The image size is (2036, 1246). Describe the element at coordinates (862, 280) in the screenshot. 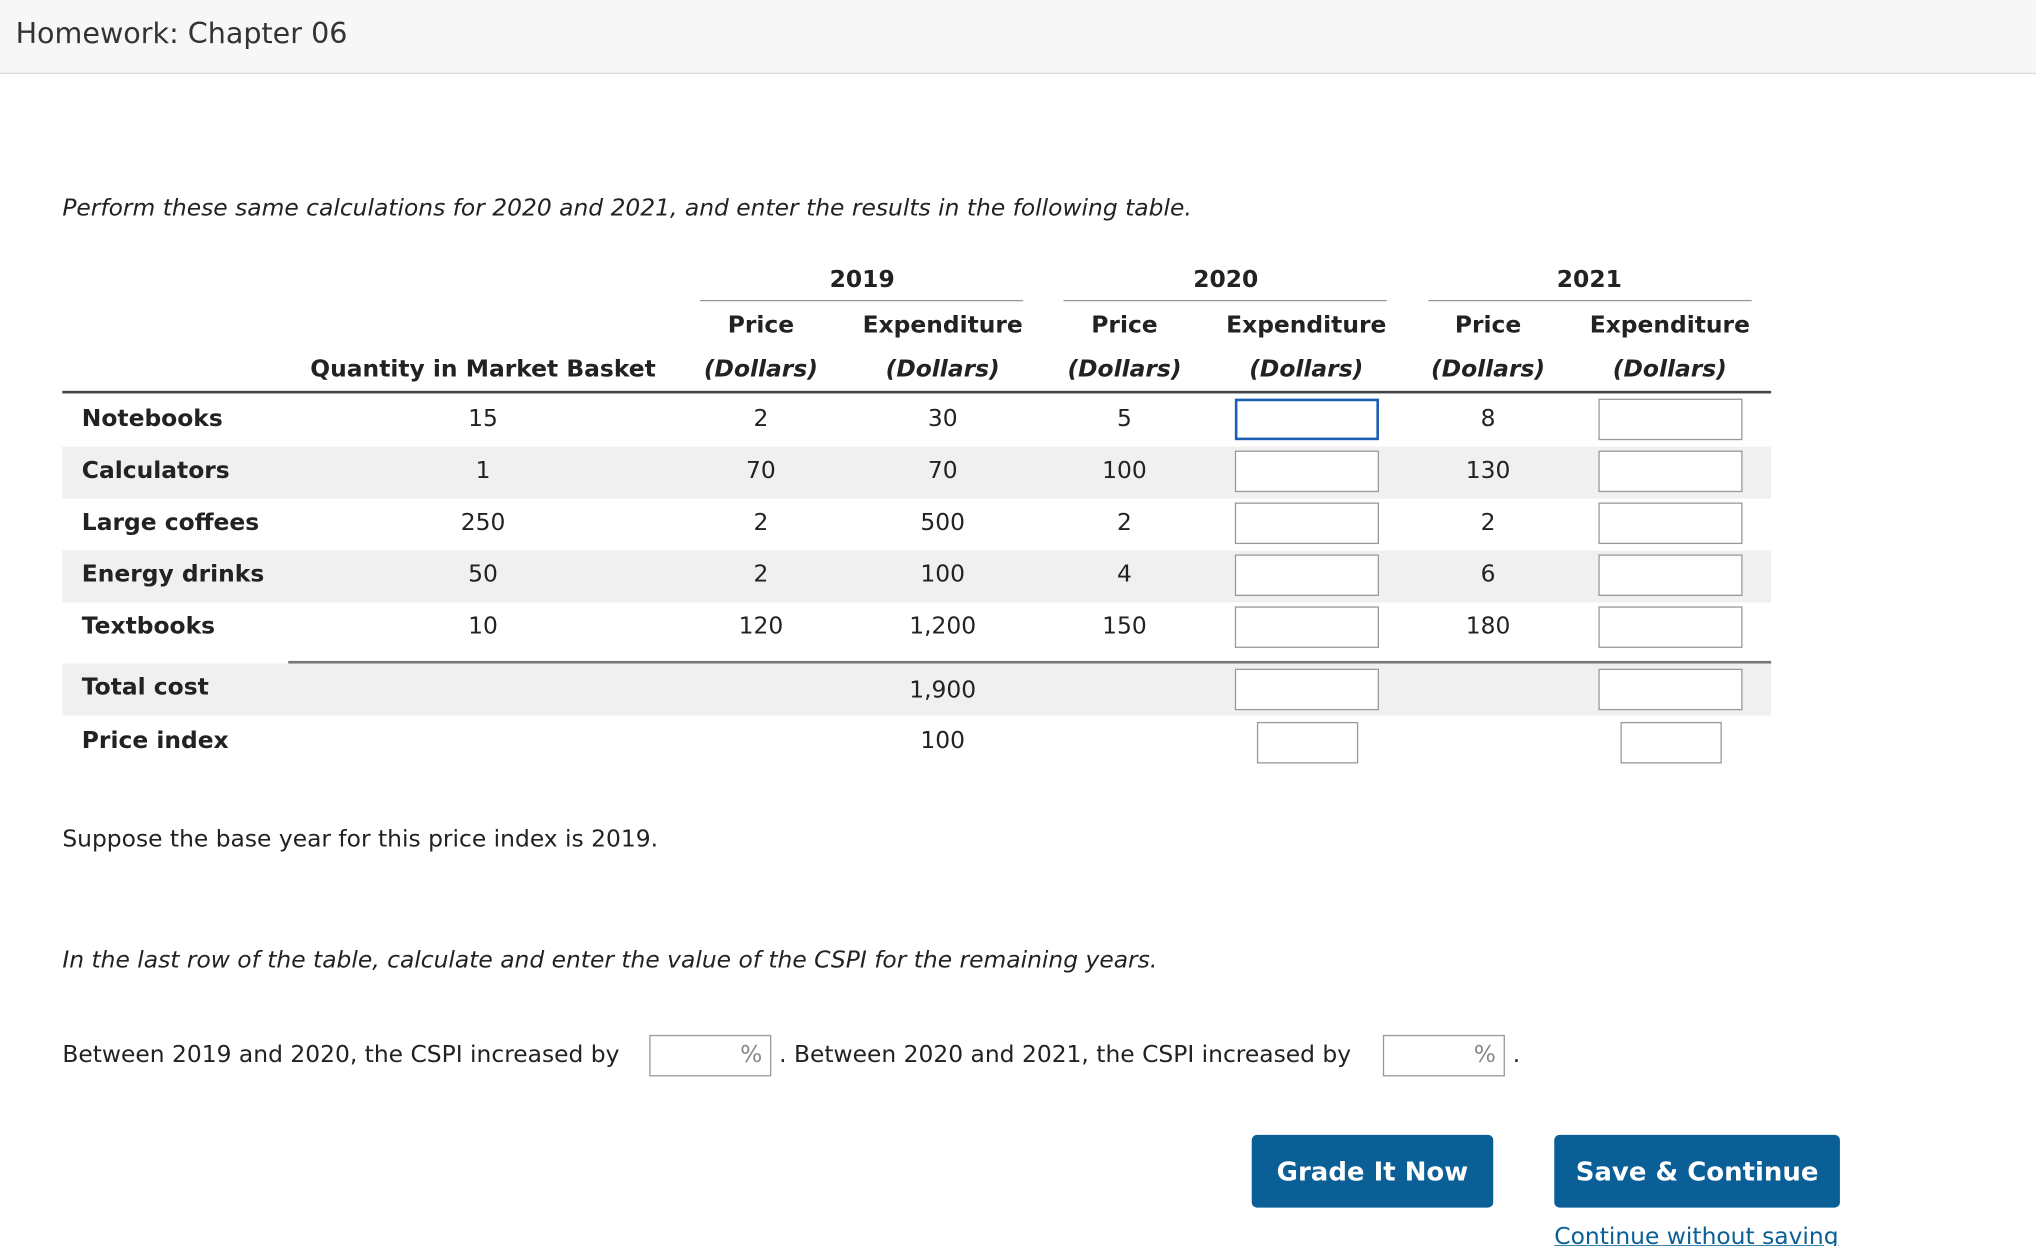

I see `year-header: 2019` at that location.